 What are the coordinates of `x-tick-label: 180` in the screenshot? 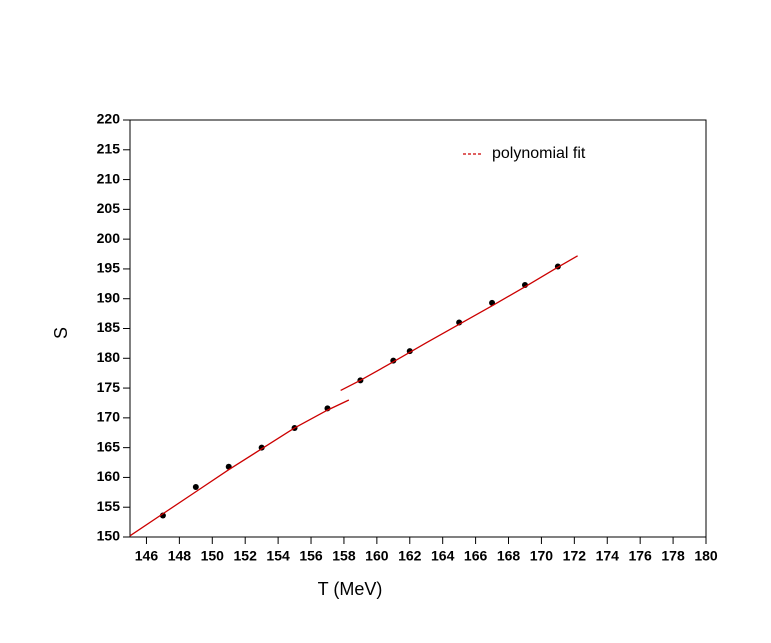 It's located at (706, 556).